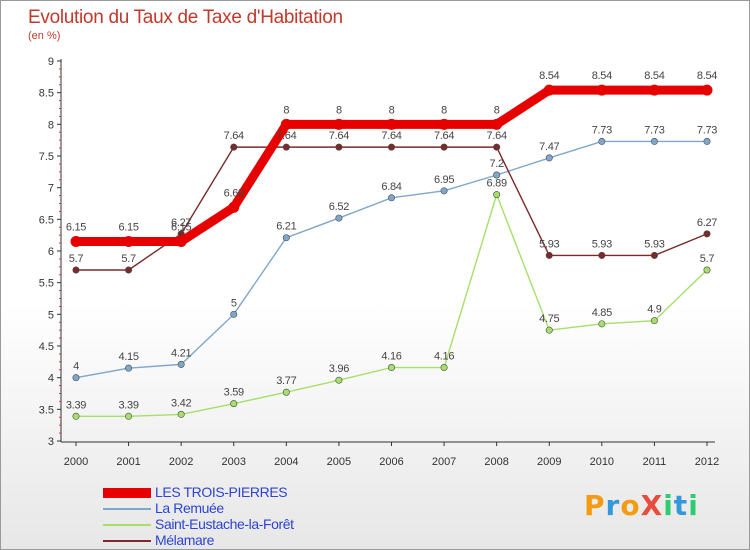 This screenshot has height=550, width=750. I want to click on data-label: 5, so click(234, 303).